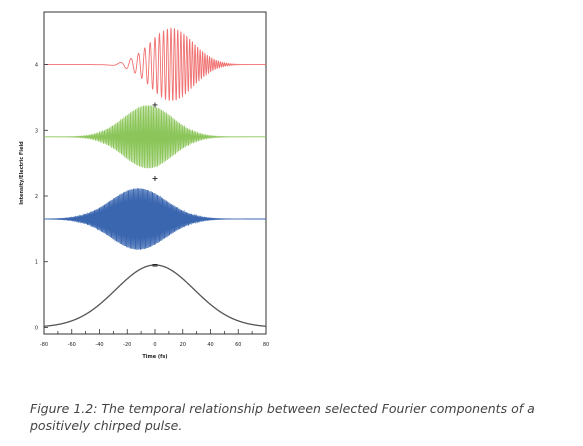  I want to click on y-axis-ticks: 0 1 2 3 4, so click(41, 197).